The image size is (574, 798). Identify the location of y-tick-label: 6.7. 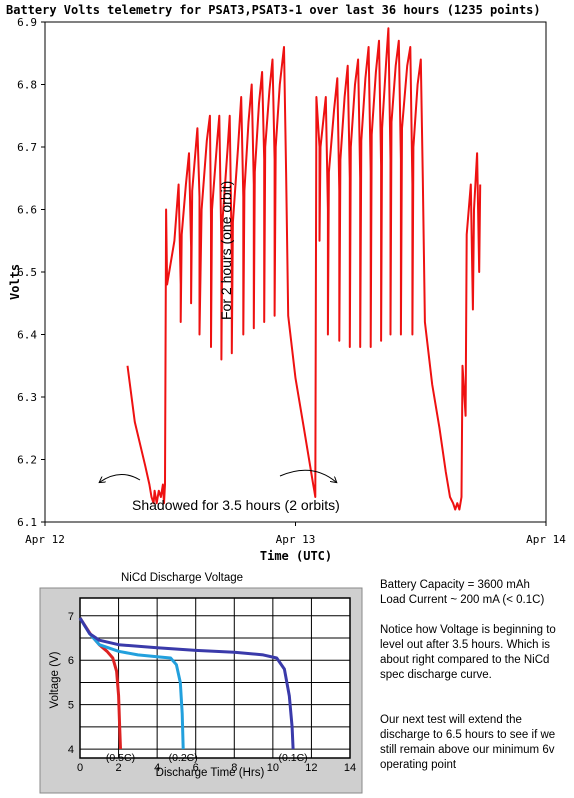
(27, 147).